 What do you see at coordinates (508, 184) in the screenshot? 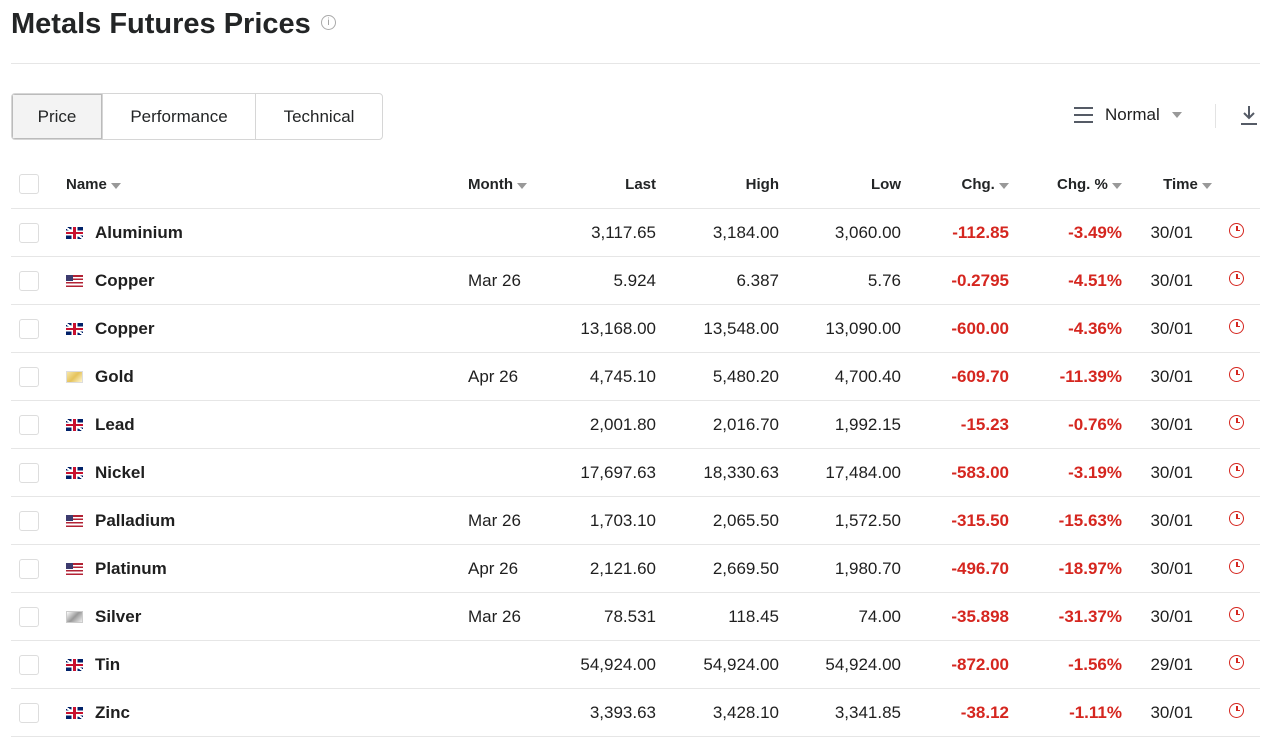
I see `column-month: Month` at bounding box center [508, 184].